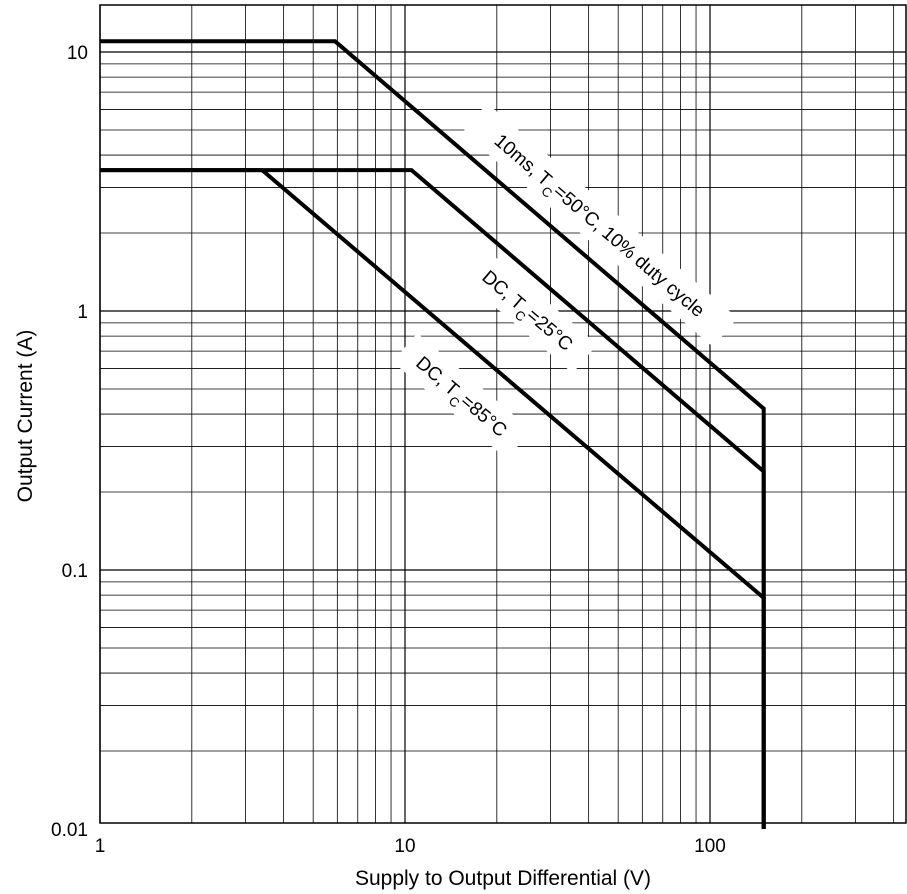 This screenshot has height=894, width=907. Describe the element at coordinates (77, 53) in the screenshot. I see `y-tick-label: 10` at that location.